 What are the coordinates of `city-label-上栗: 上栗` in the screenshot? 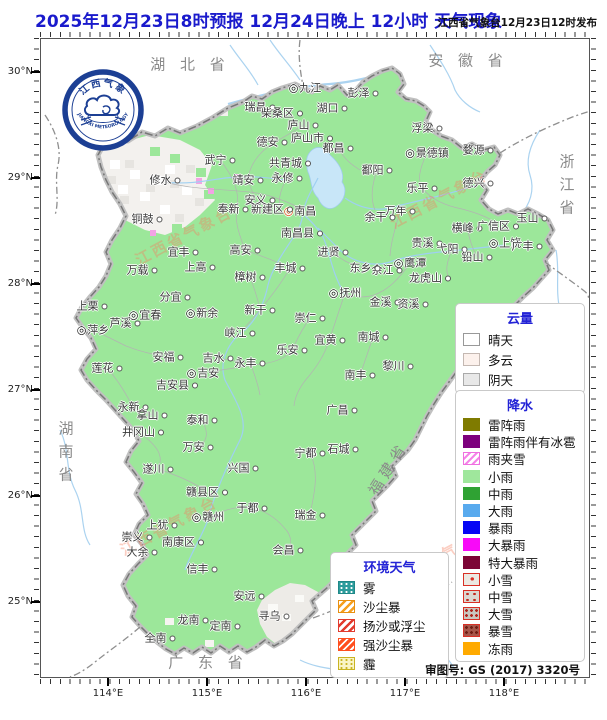 It's located at (92, 306).